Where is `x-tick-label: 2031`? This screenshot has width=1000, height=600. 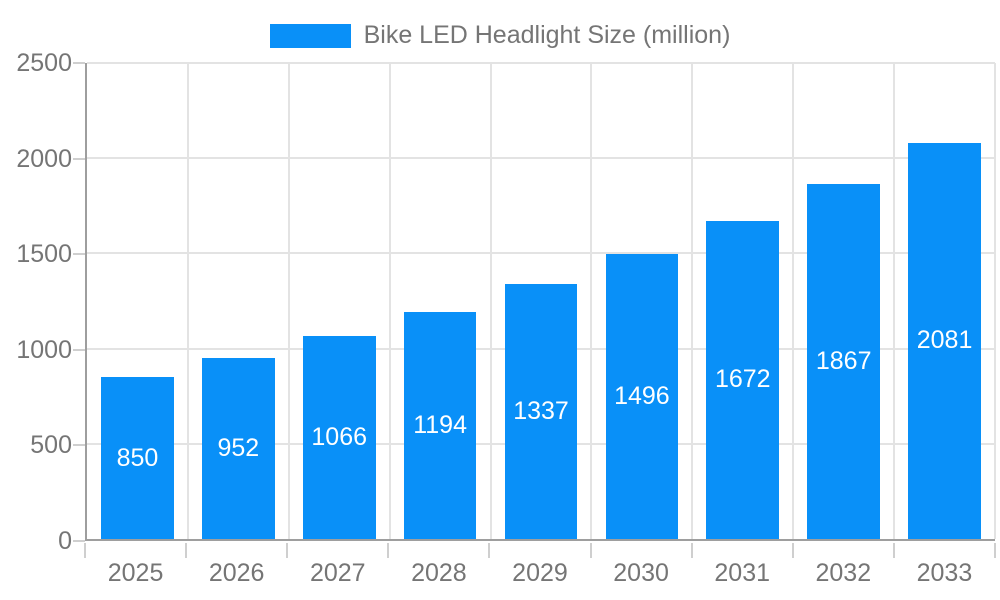 x-tick-label: 2031 is located at coordinates (742, 573).